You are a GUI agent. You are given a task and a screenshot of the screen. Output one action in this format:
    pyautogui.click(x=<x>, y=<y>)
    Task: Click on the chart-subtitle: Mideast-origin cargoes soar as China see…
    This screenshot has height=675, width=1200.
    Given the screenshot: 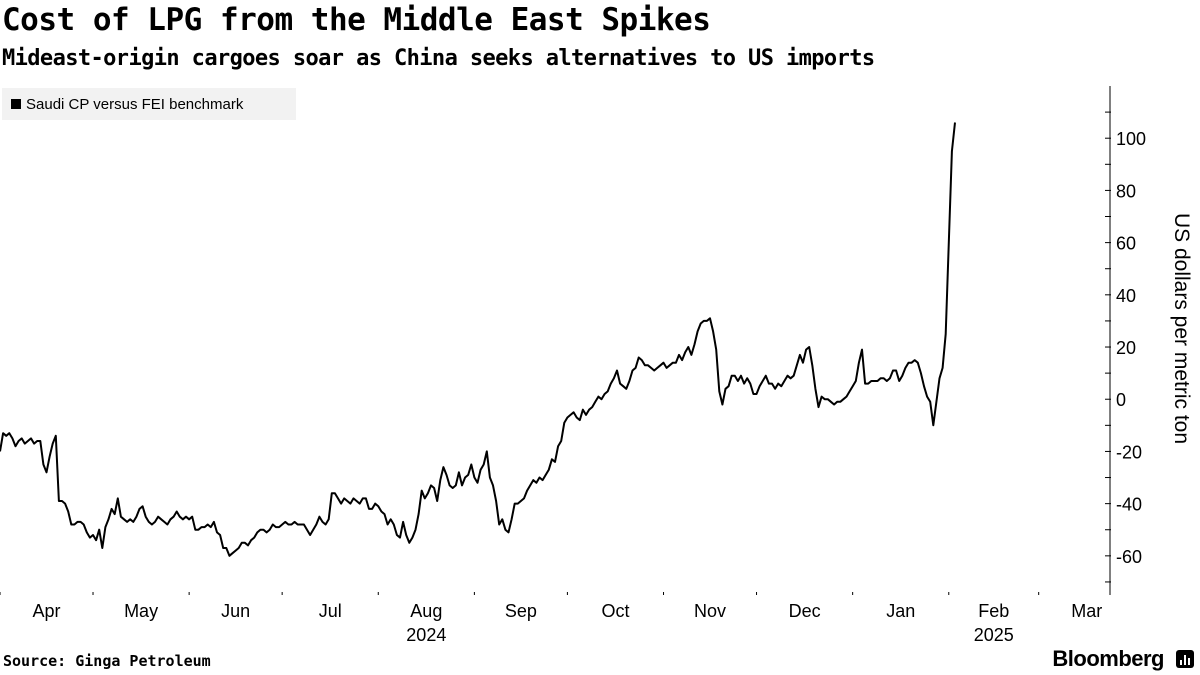 What is the action you would take?
    pyautogui.click(x=438, y=58)
    